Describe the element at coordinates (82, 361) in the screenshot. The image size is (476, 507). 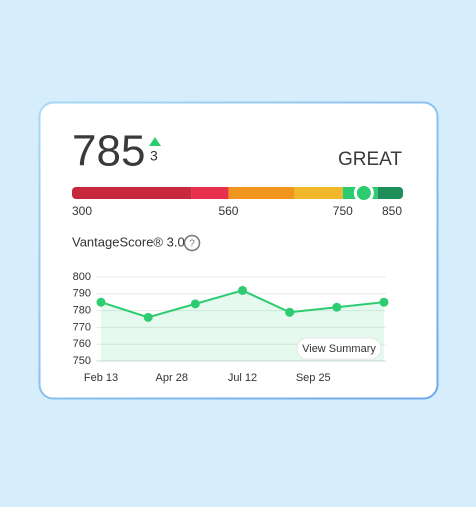
I see `y-tick-label: 750` at that location.